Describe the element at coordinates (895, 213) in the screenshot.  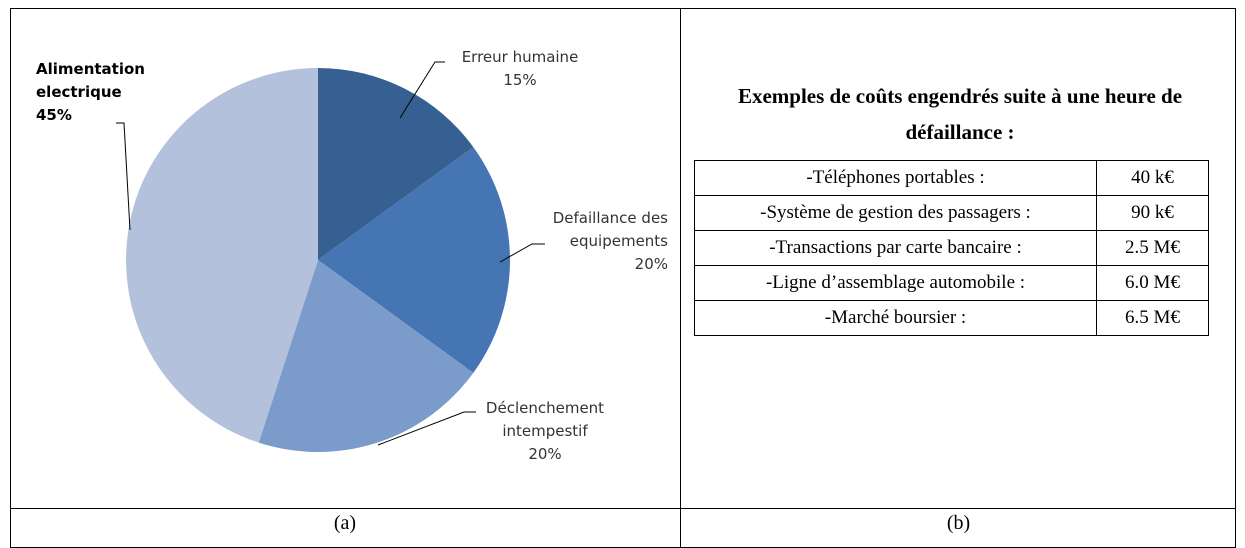
I see `table-cell: -Système de gestion des passagers :` at that location.